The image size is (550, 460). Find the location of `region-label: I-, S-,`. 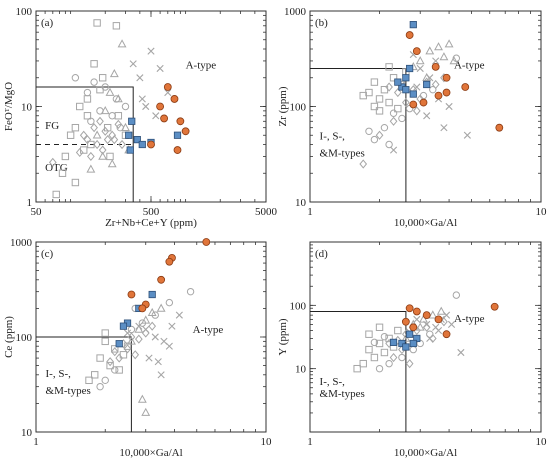

region-label: I-, S-, is located at coordinates (333, 137).